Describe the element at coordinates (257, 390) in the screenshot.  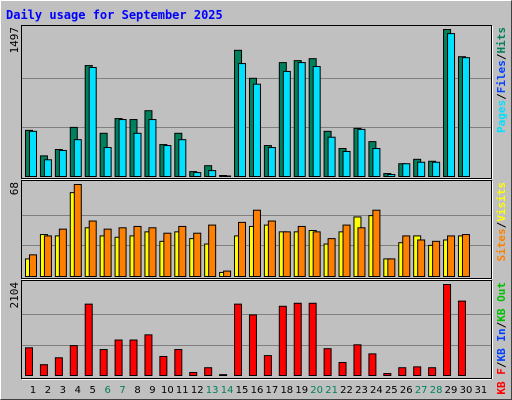
I see `x-tick-label: 16` at that location.